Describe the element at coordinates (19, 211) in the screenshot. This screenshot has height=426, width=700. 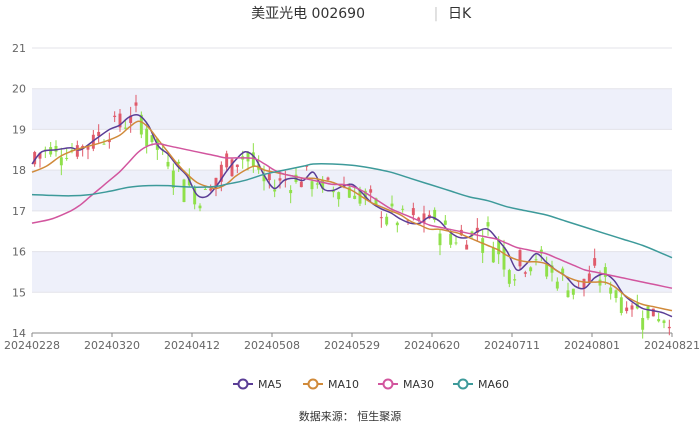
I see `y-tick-label: 17` at that location.